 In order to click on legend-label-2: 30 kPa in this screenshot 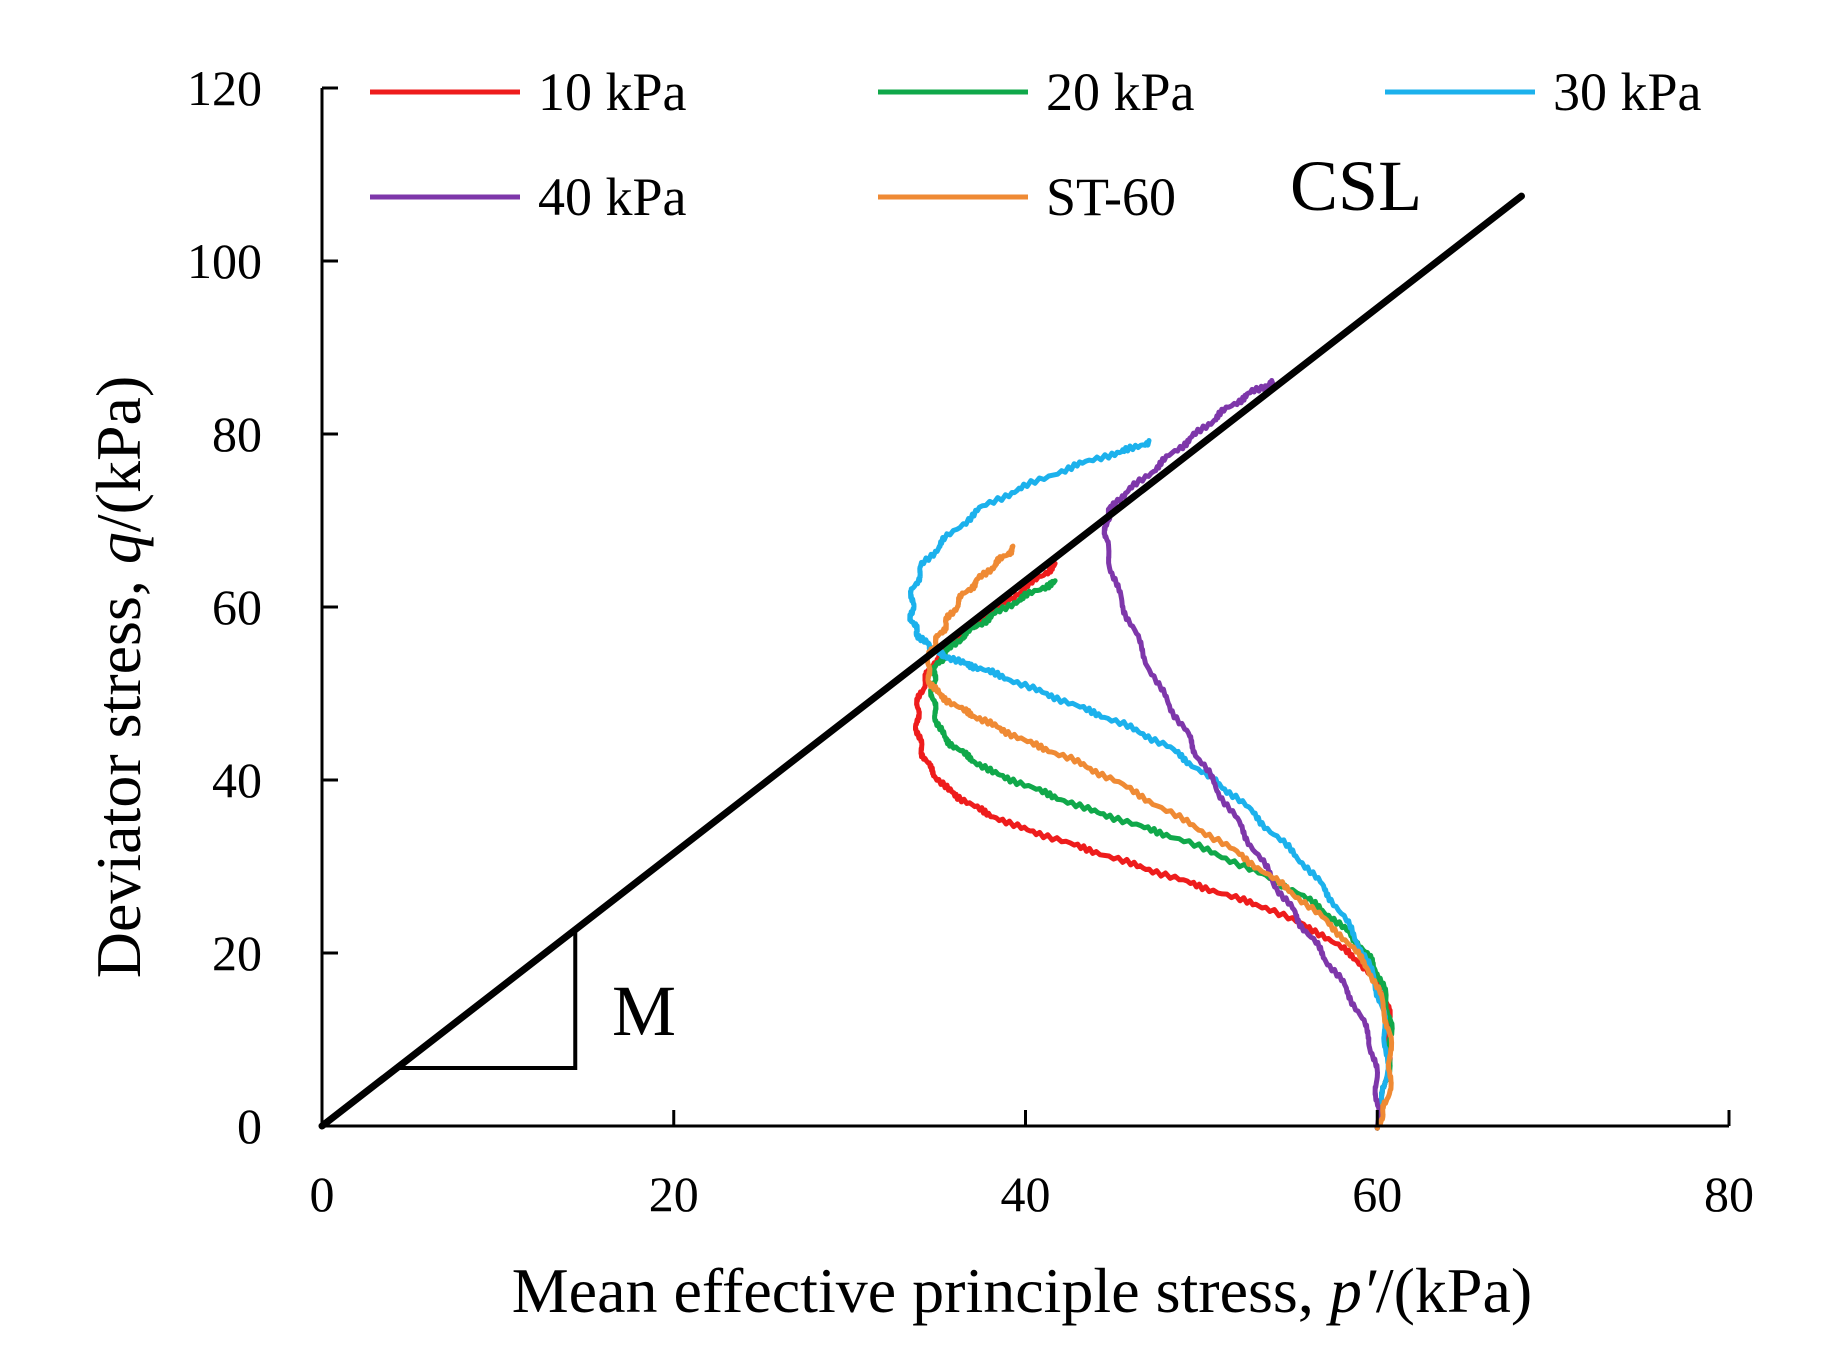, I will do `click(1627, 92)`.